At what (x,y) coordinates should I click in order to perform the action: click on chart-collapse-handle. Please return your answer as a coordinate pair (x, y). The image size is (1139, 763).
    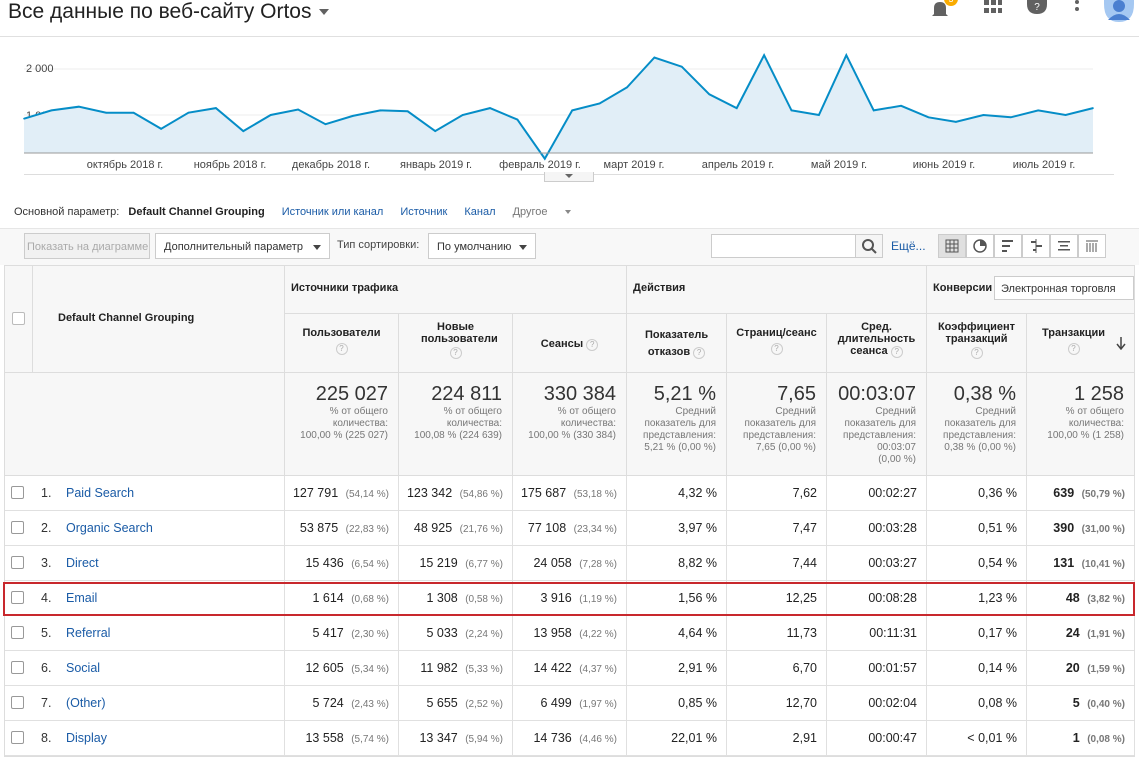
    Looking at the image, I should click on (569, 177).